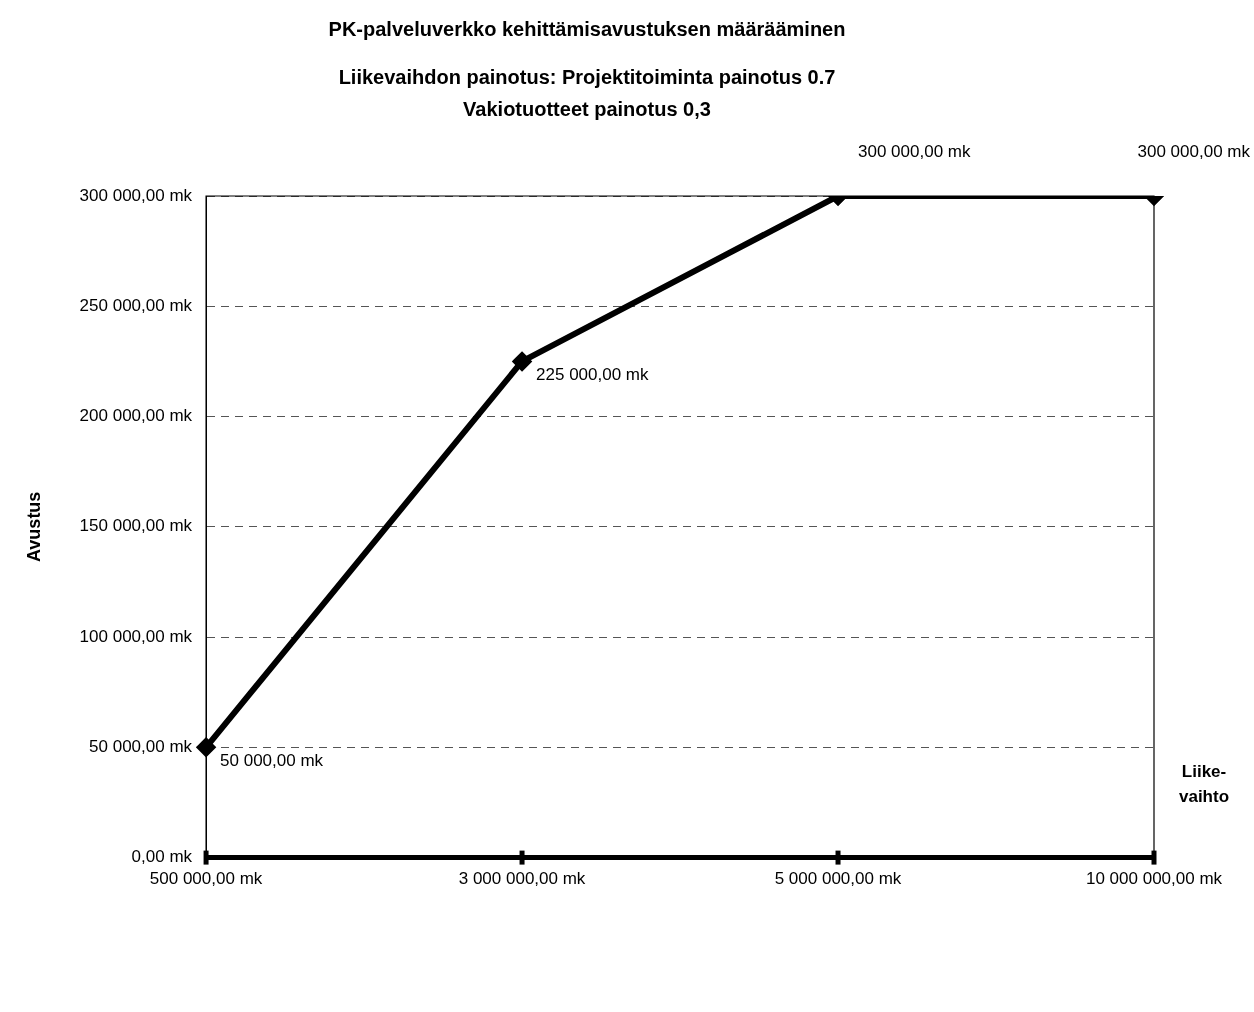  What do you see at coordinates (136, 526) in the screenshot?
I see `y-tick-label: 150 000,00 mk` at bounding box center [136, 526].